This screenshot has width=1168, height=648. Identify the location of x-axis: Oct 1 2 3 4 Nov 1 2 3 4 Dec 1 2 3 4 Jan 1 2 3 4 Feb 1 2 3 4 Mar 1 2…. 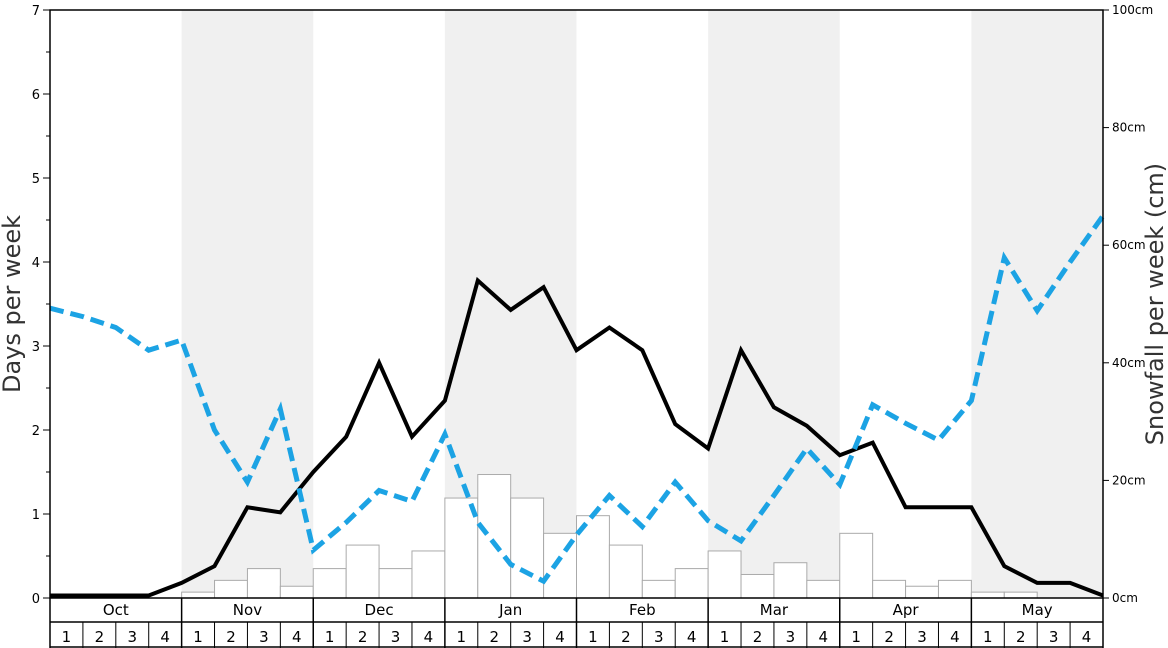
(576, 623).